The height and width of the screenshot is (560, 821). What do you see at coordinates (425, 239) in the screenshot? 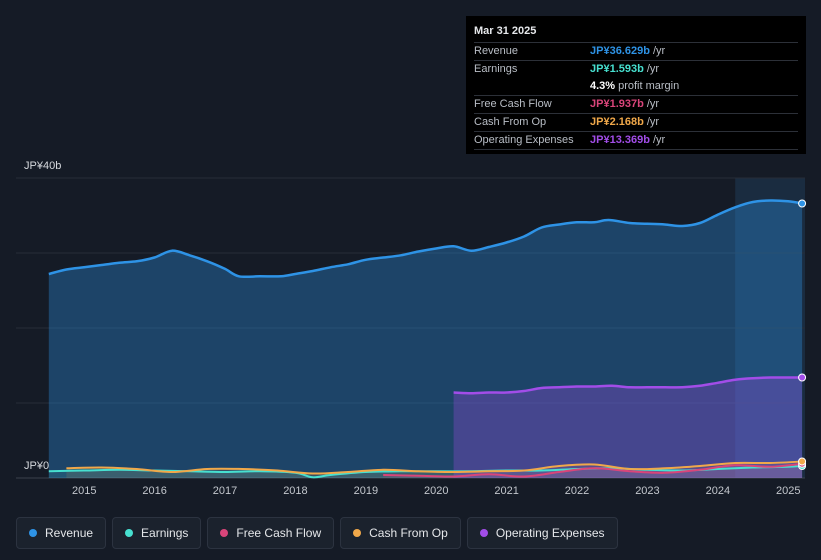
I see `revenue-line` at bounding box center [425, 239].